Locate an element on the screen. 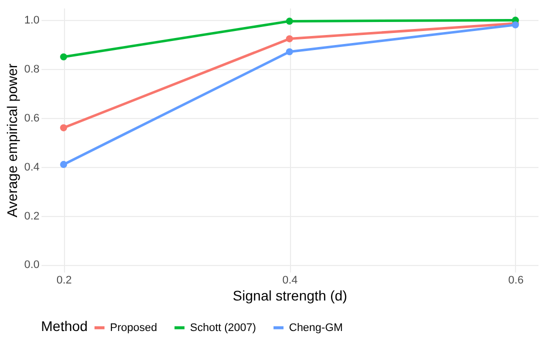  y-tick-label: 0.6 is located at coordinates (32, 118).